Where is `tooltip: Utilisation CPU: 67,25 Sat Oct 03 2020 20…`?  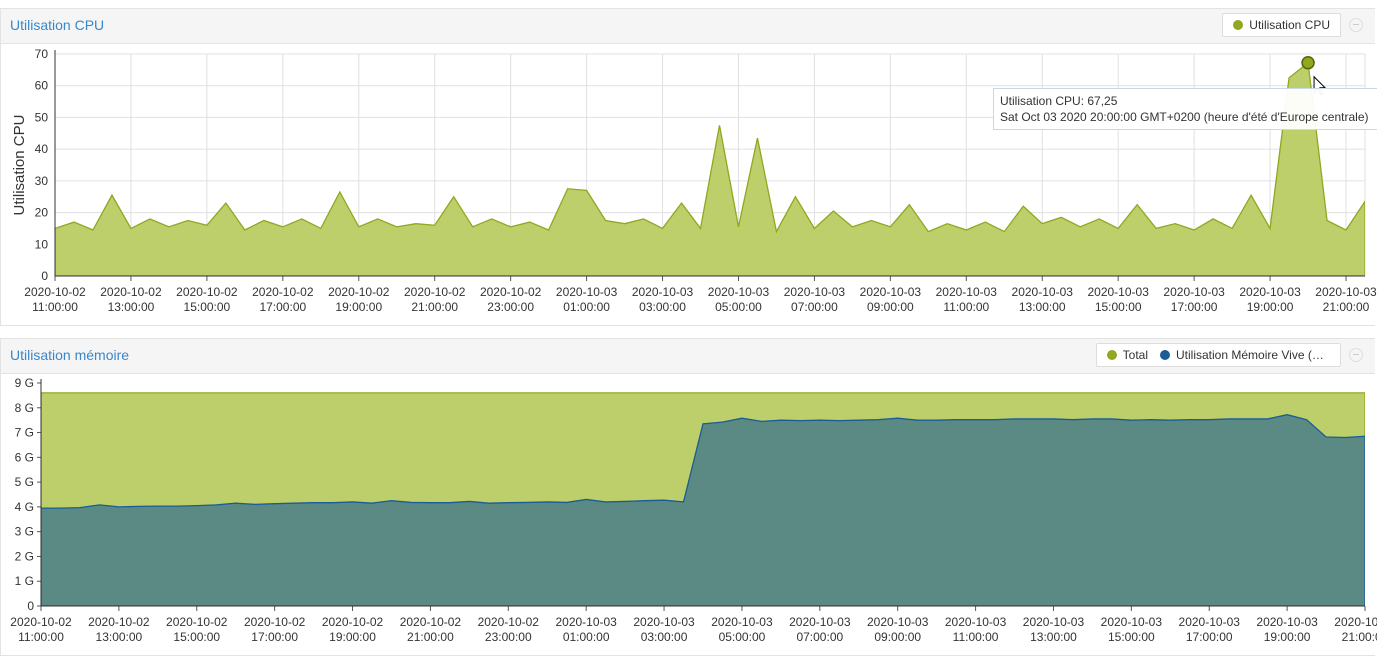
tooltip: Utilisation CPU: 67,25 Sat Oct 03 2020 20… is located at coordinates (1185, 109).